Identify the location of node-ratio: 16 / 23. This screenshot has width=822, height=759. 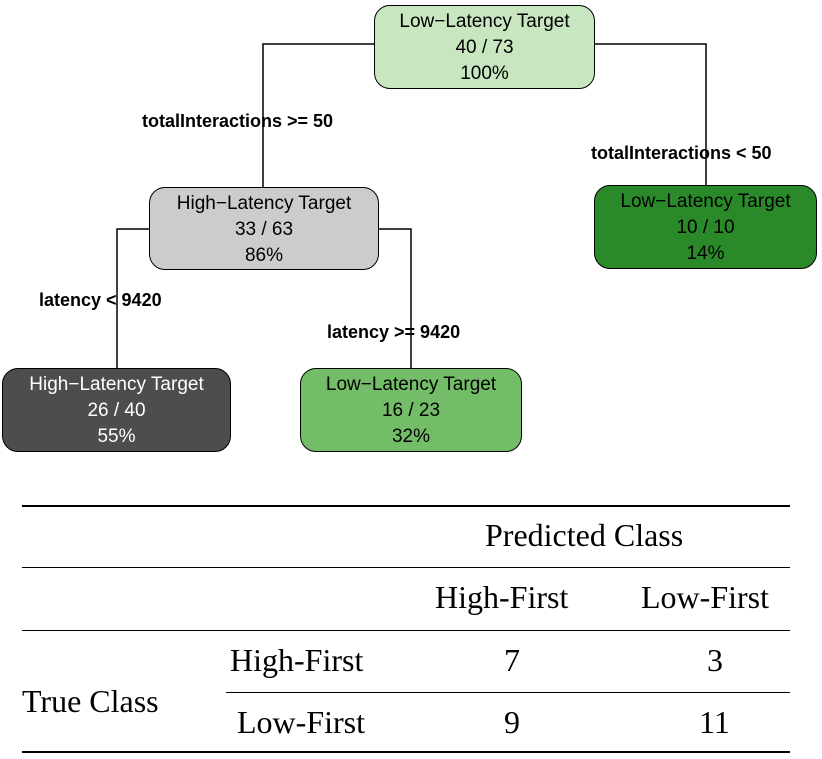
(411, 411).